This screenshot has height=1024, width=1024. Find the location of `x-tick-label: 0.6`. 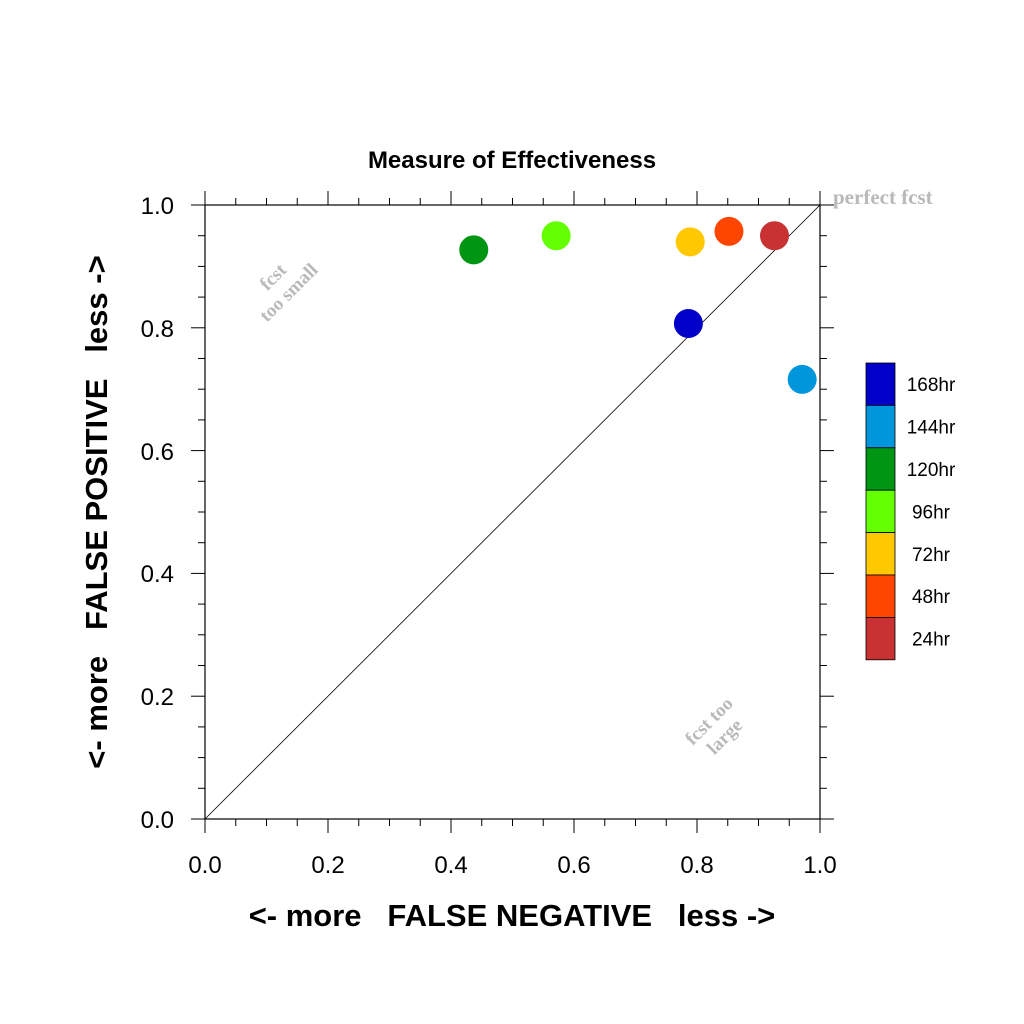

x-tick-label: 0.6 is located at coordinates (573, 865).